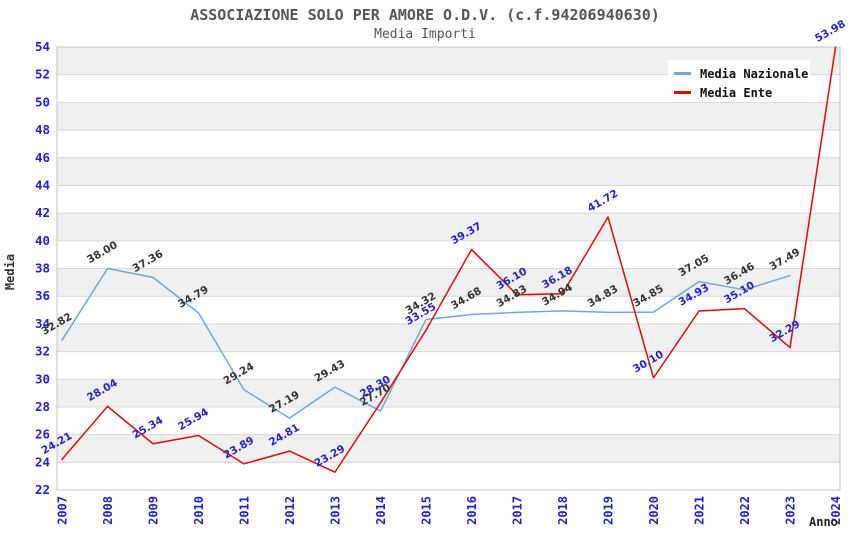 This screenshot has height=550, width=850. Describe the element at coordinates (42, 323) in the screenshot. I see `y-tick-label: 34` at that location.